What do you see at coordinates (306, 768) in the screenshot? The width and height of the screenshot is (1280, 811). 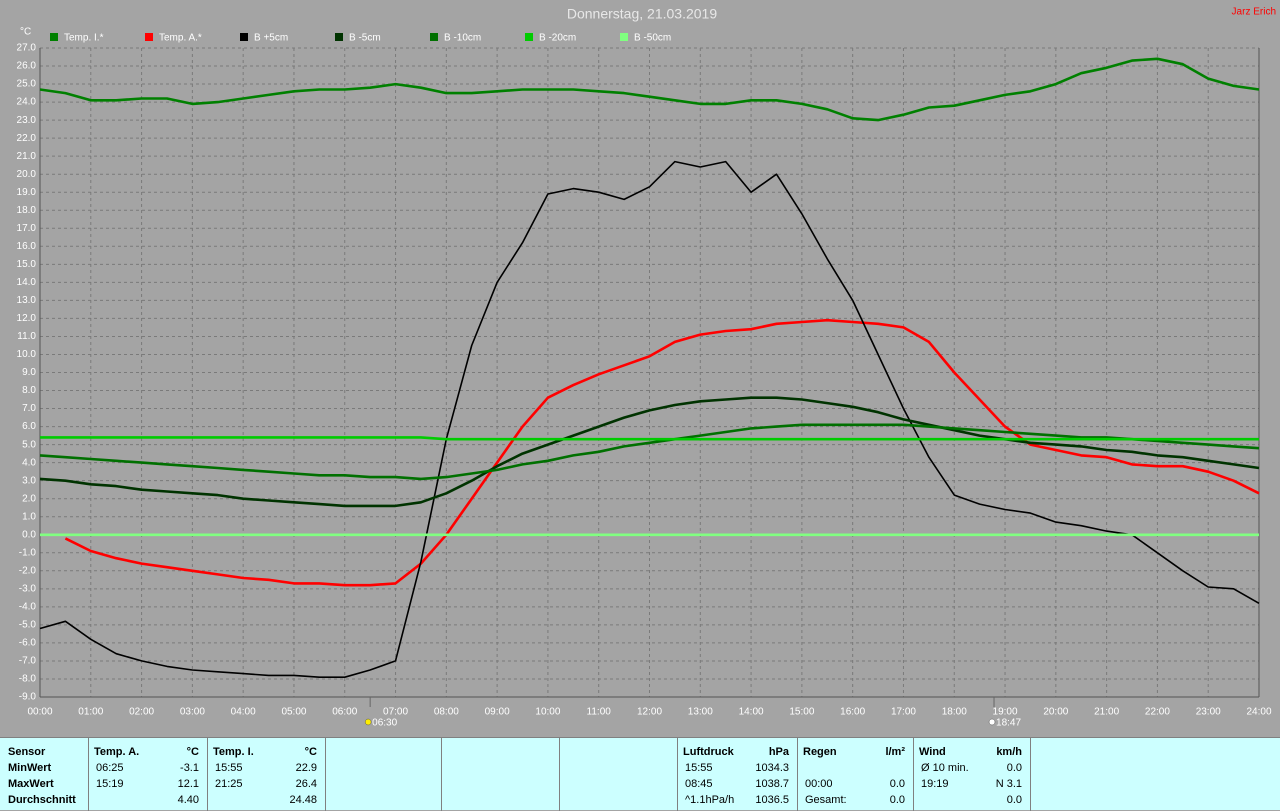 I see `cell-value: 22.9` at bounding box center [306, 768].